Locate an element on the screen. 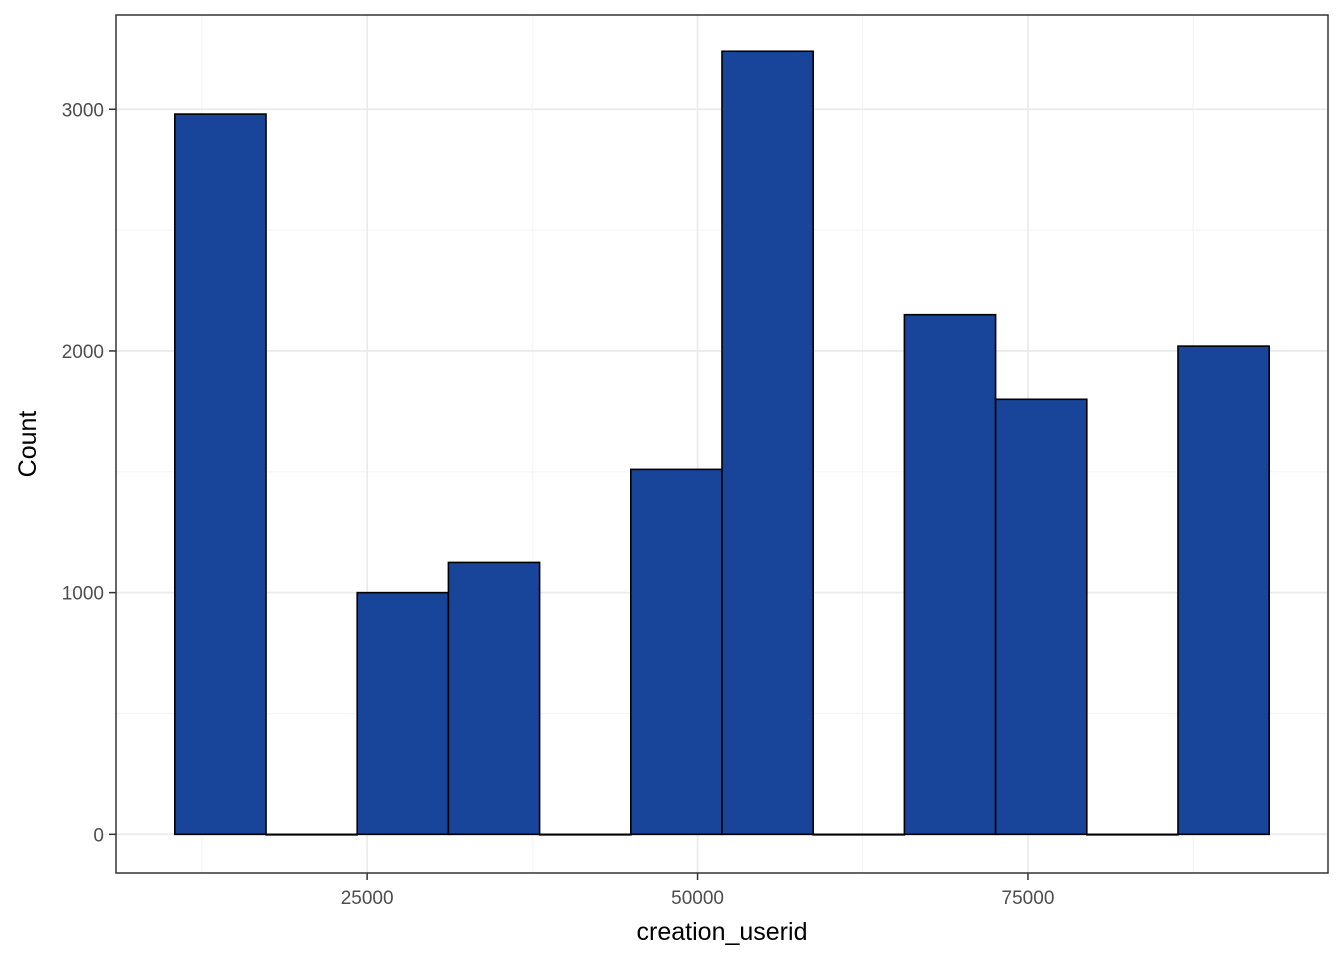 This screenshot has height=960, width=1344. x-tick-label: 75000 is located at coordinates (1028, 898).